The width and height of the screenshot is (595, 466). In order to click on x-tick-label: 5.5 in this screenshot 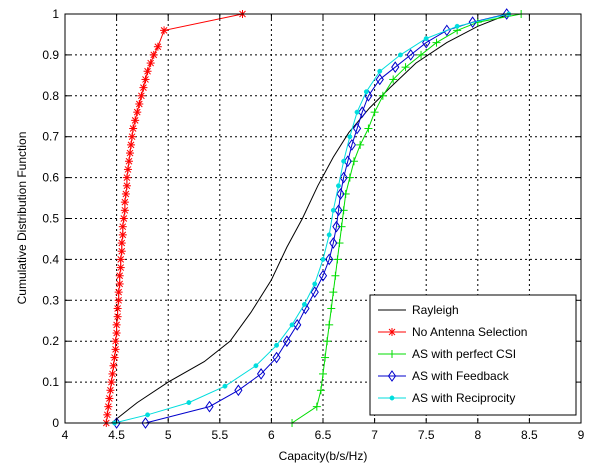, I will do `click(219, 435)`.